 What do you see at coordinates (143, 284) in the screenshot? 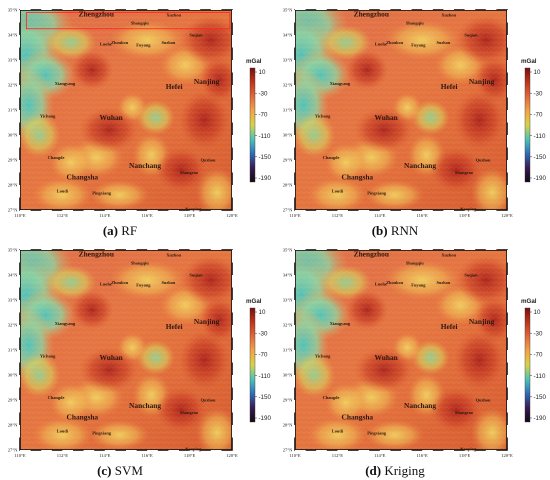
I see `city-label: Fuyang` at bounding box center [143, 284].